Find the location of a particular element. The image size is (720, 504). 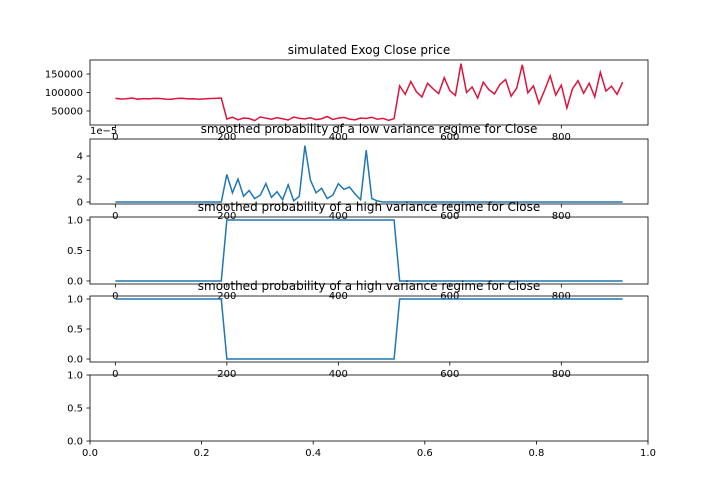

x-tick-label: 0.6 is located at coordinates (425, 453).